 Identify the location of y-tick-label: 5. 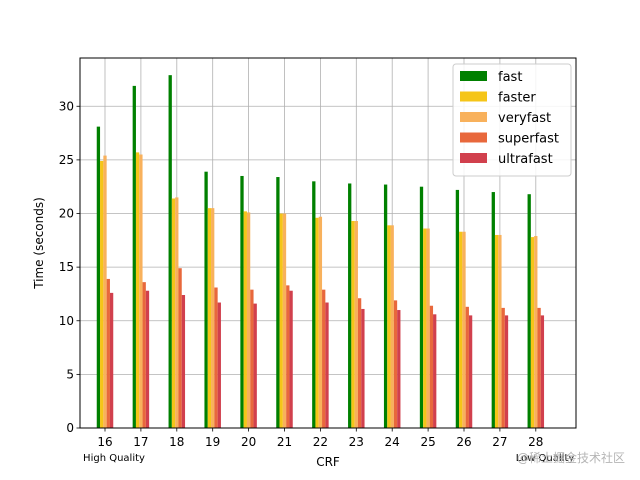
(70, 374).